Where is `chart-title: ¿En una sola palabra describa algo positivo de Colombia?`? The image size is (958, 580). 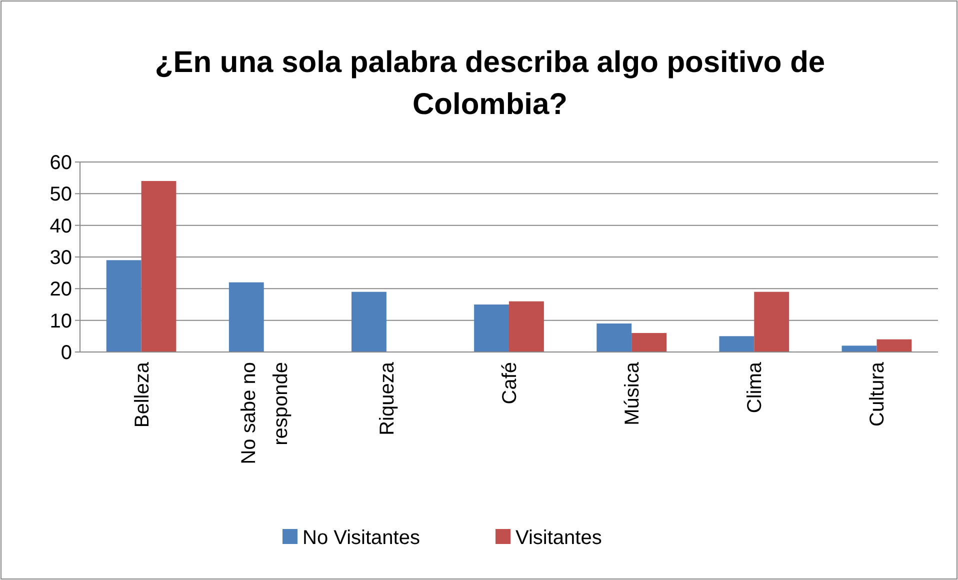 chart-title: ¿En una sola palabra describa algo positivo de Colombia? is located at coordinates (490, 83).